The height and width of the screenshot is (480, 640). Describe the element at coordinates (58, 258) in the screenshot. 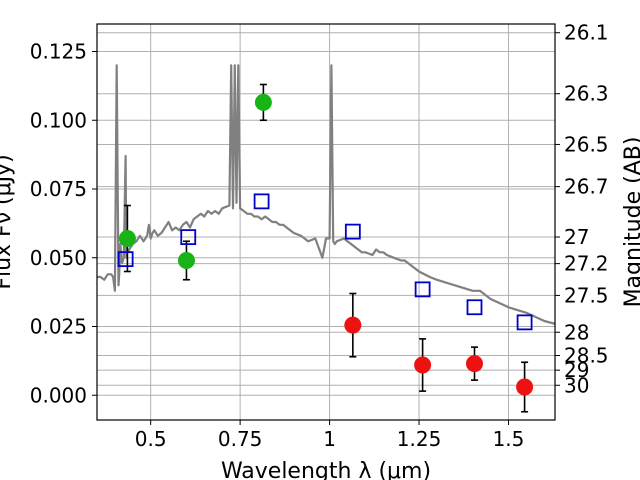

I see `y-tick-label: 0.050` at that location.